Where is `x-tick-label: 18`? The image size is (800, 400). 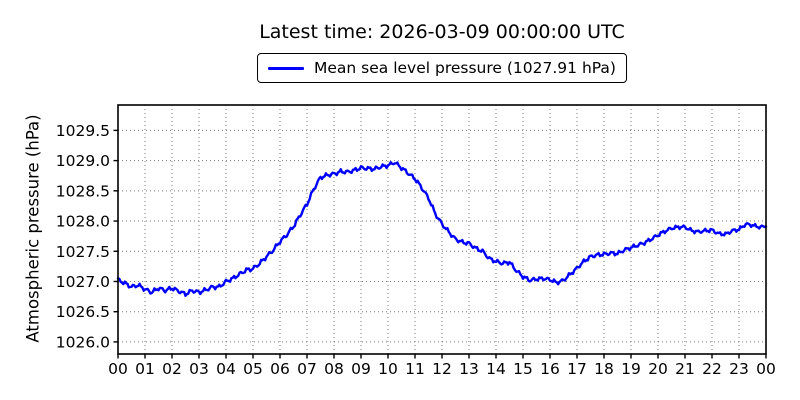 x-tick-label: 18 is located at coordinates (604, 369).